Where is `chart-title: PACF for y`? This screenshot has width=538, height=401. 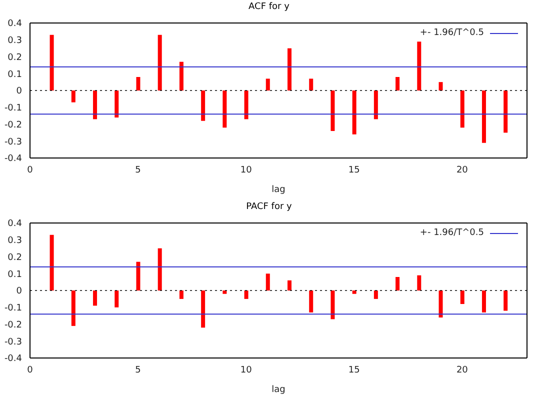 chart-title: PACF for y is located at coordinates (269, 207).